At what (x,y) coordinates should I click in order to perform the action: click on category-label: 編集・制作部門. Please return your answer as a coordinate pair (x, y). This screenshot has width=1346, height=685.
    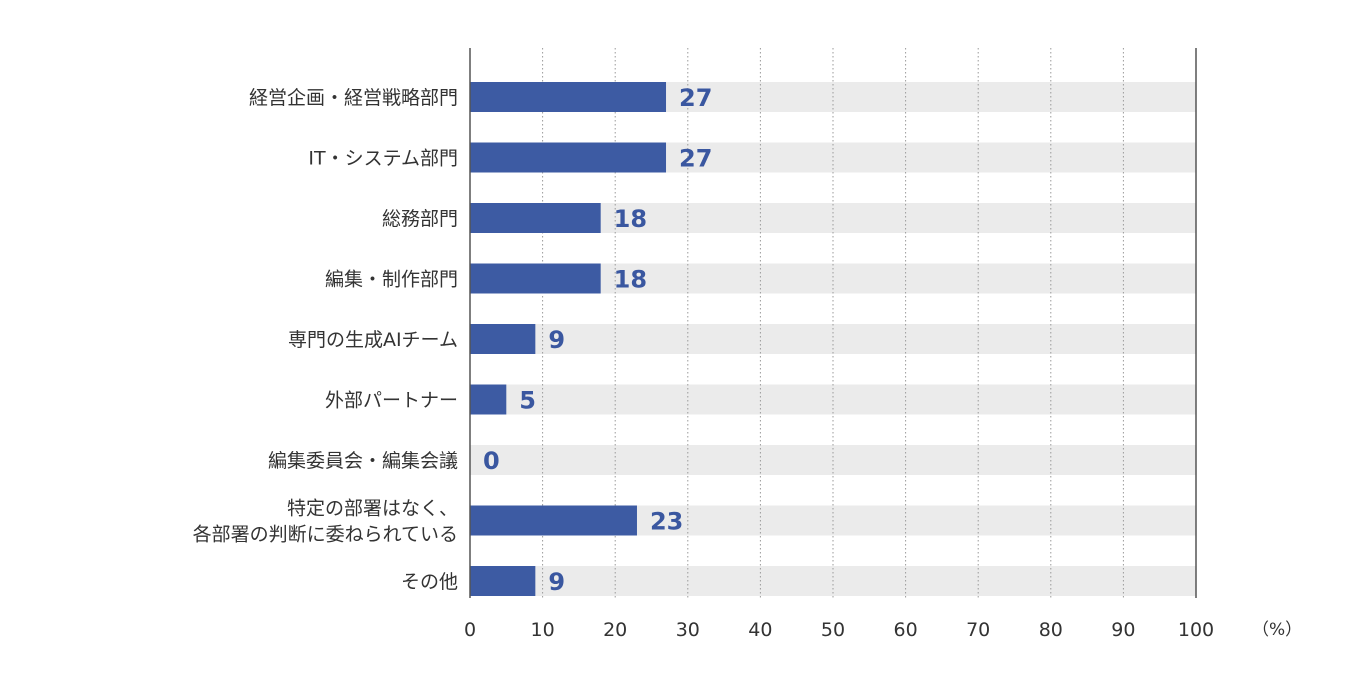
    Looking at the image, I should click on (391, 280).